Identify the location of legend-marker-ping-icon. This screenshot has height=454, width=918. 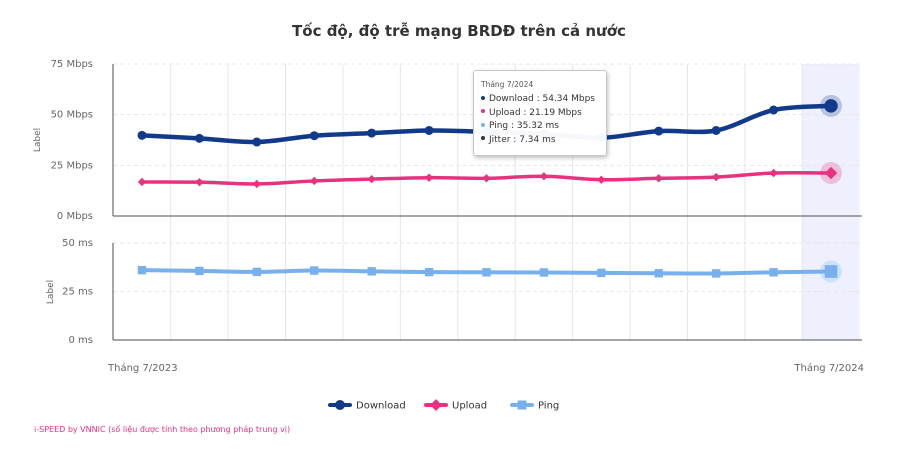
(522, 405).